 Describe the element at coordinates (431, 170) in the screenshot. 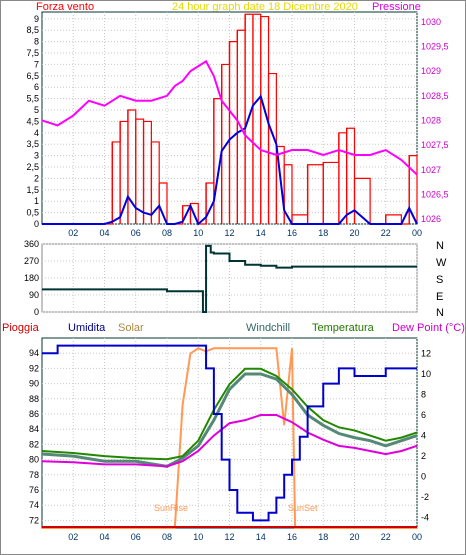

I see `y-tick-label: 1027` at that location.